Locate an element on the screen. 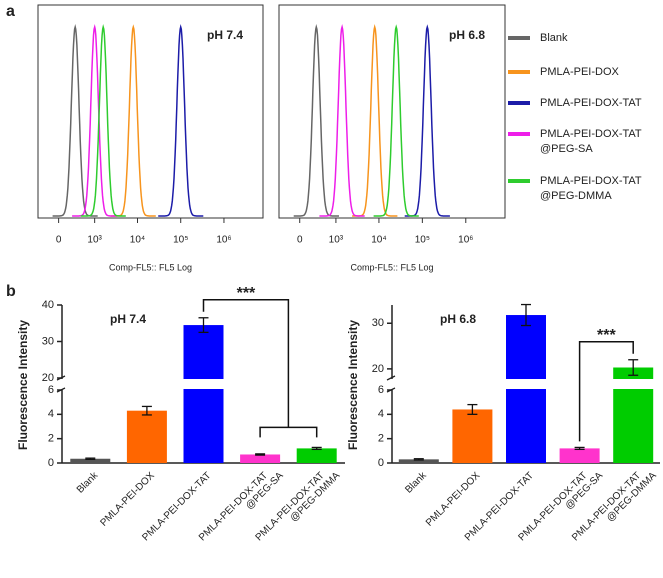 The image size is (663, 578). legend-label: Blank is located at coordinates (554, 38).